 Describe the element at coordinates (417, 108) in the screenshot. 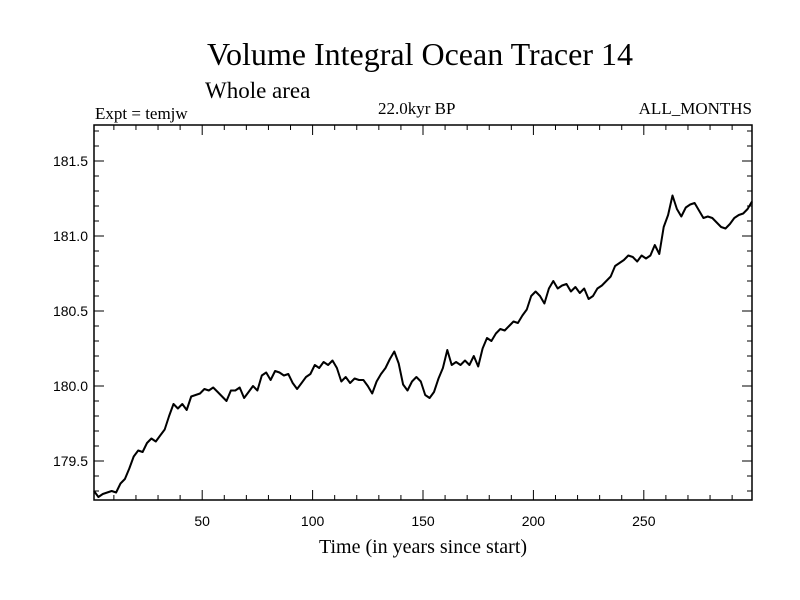

I see `period-label: 22.0kyr BP` at that location.